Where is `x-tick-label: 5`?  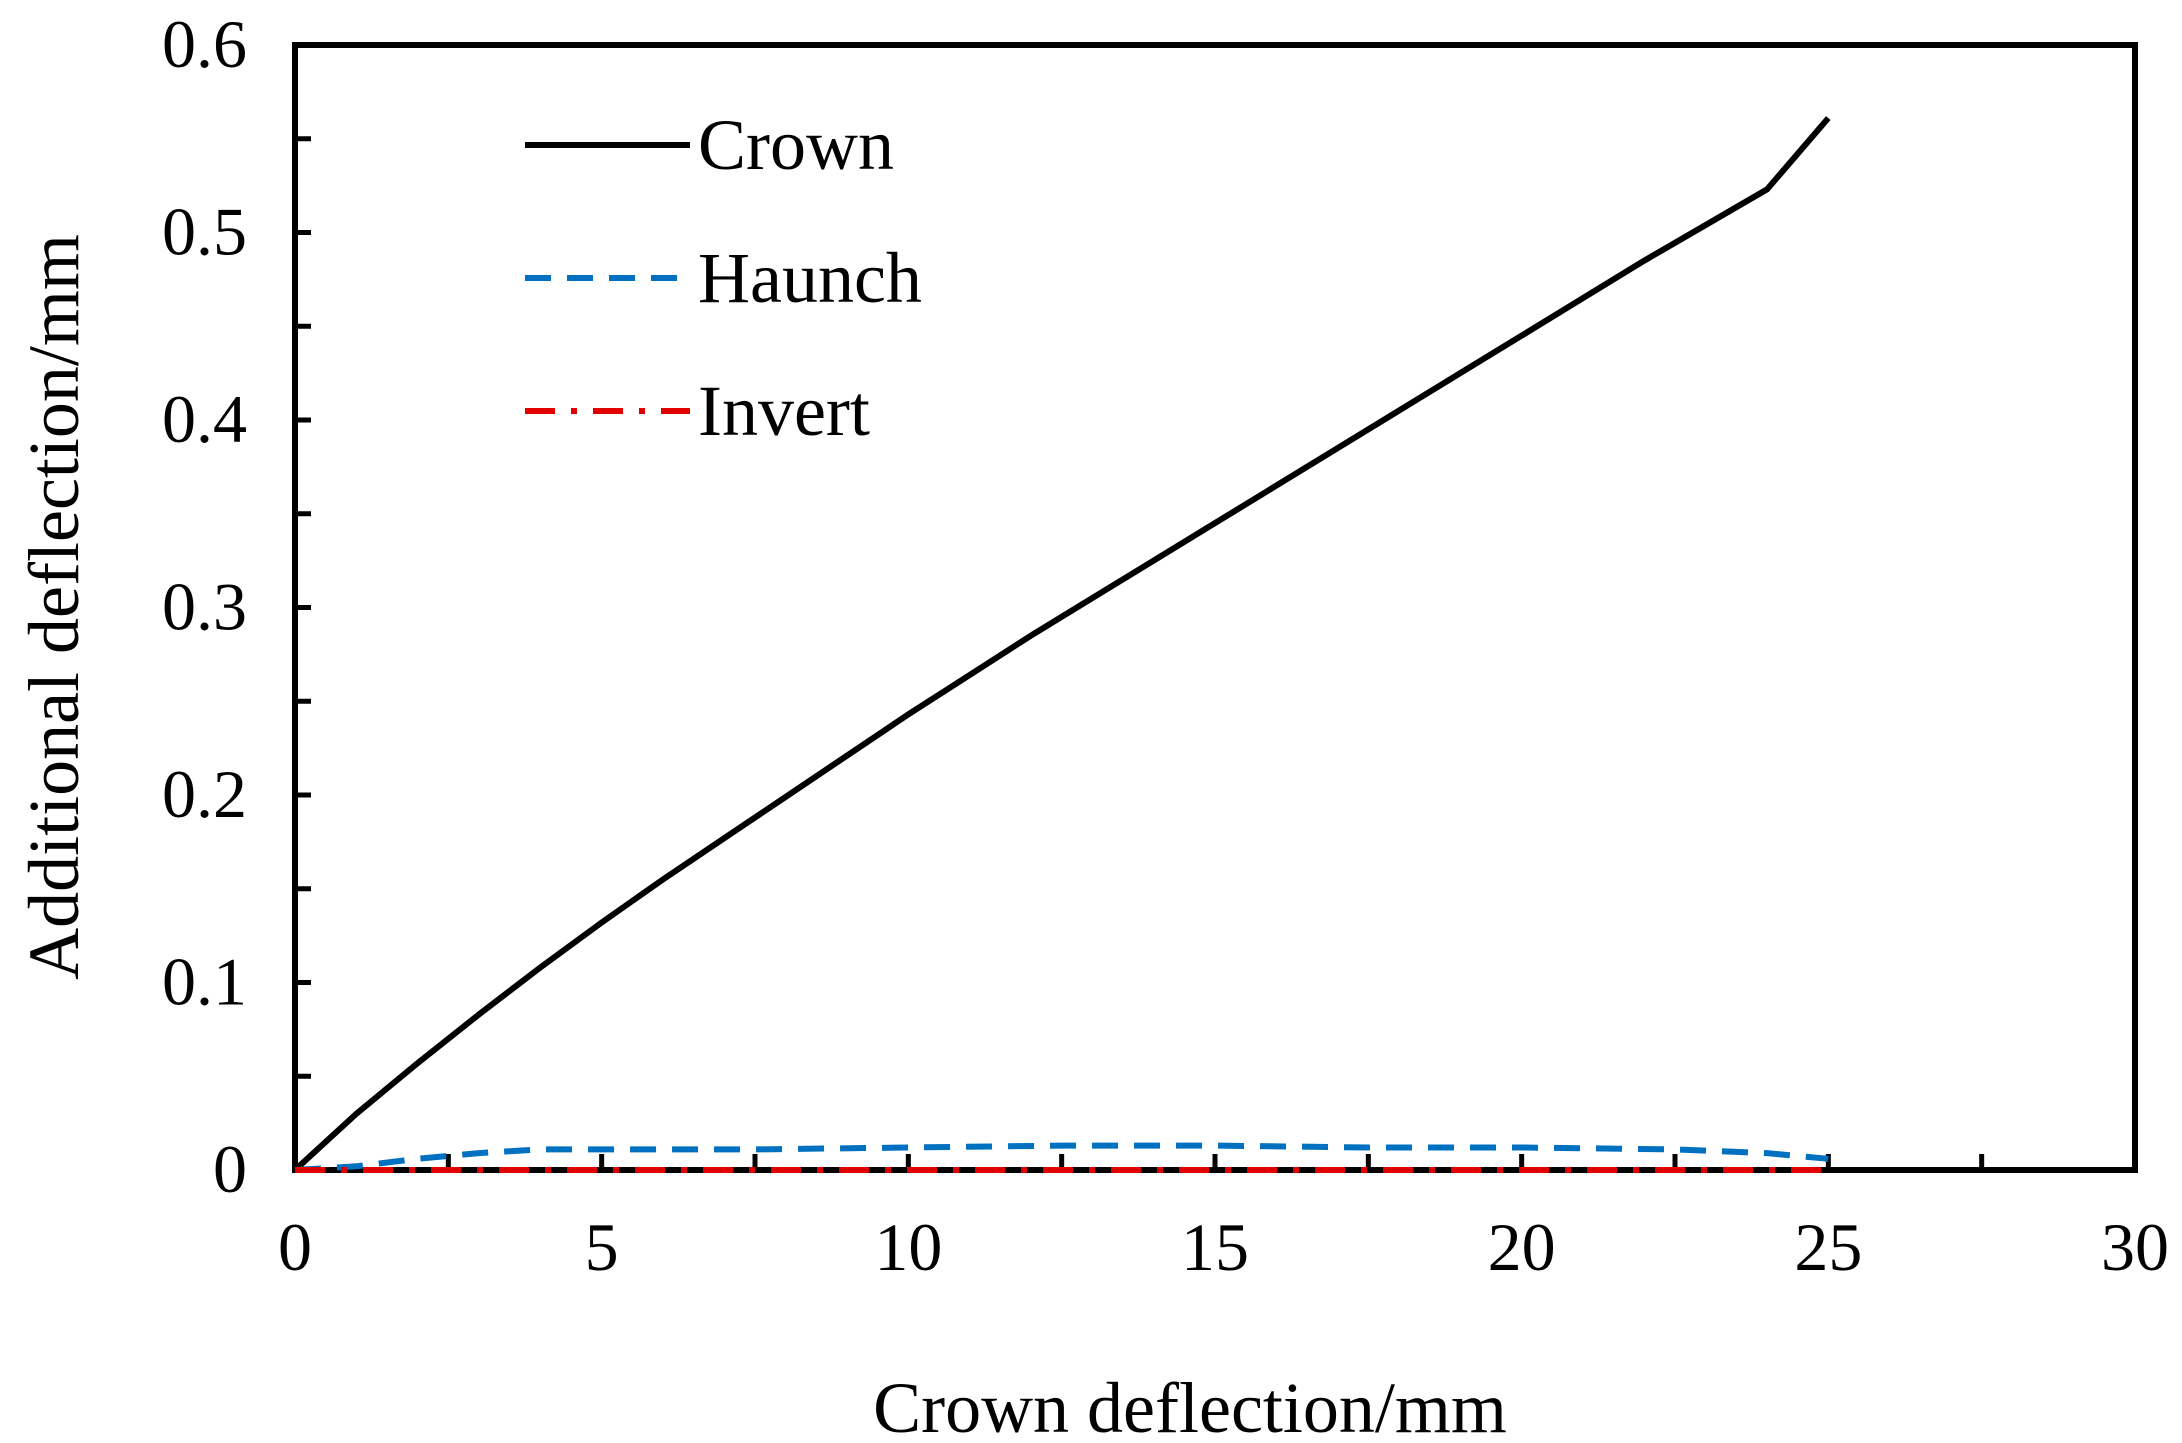 x-tick-label: 5 is located at coordinates (602, 1247).